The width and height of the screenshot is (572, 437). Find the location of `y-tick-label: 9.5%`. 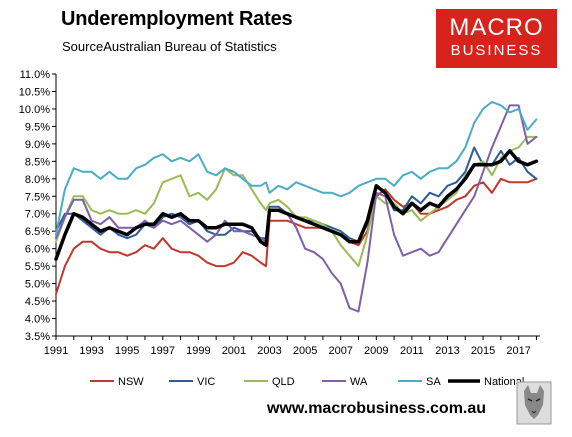

y-tick-label: 9.5% is located at coordinates (37, 127).